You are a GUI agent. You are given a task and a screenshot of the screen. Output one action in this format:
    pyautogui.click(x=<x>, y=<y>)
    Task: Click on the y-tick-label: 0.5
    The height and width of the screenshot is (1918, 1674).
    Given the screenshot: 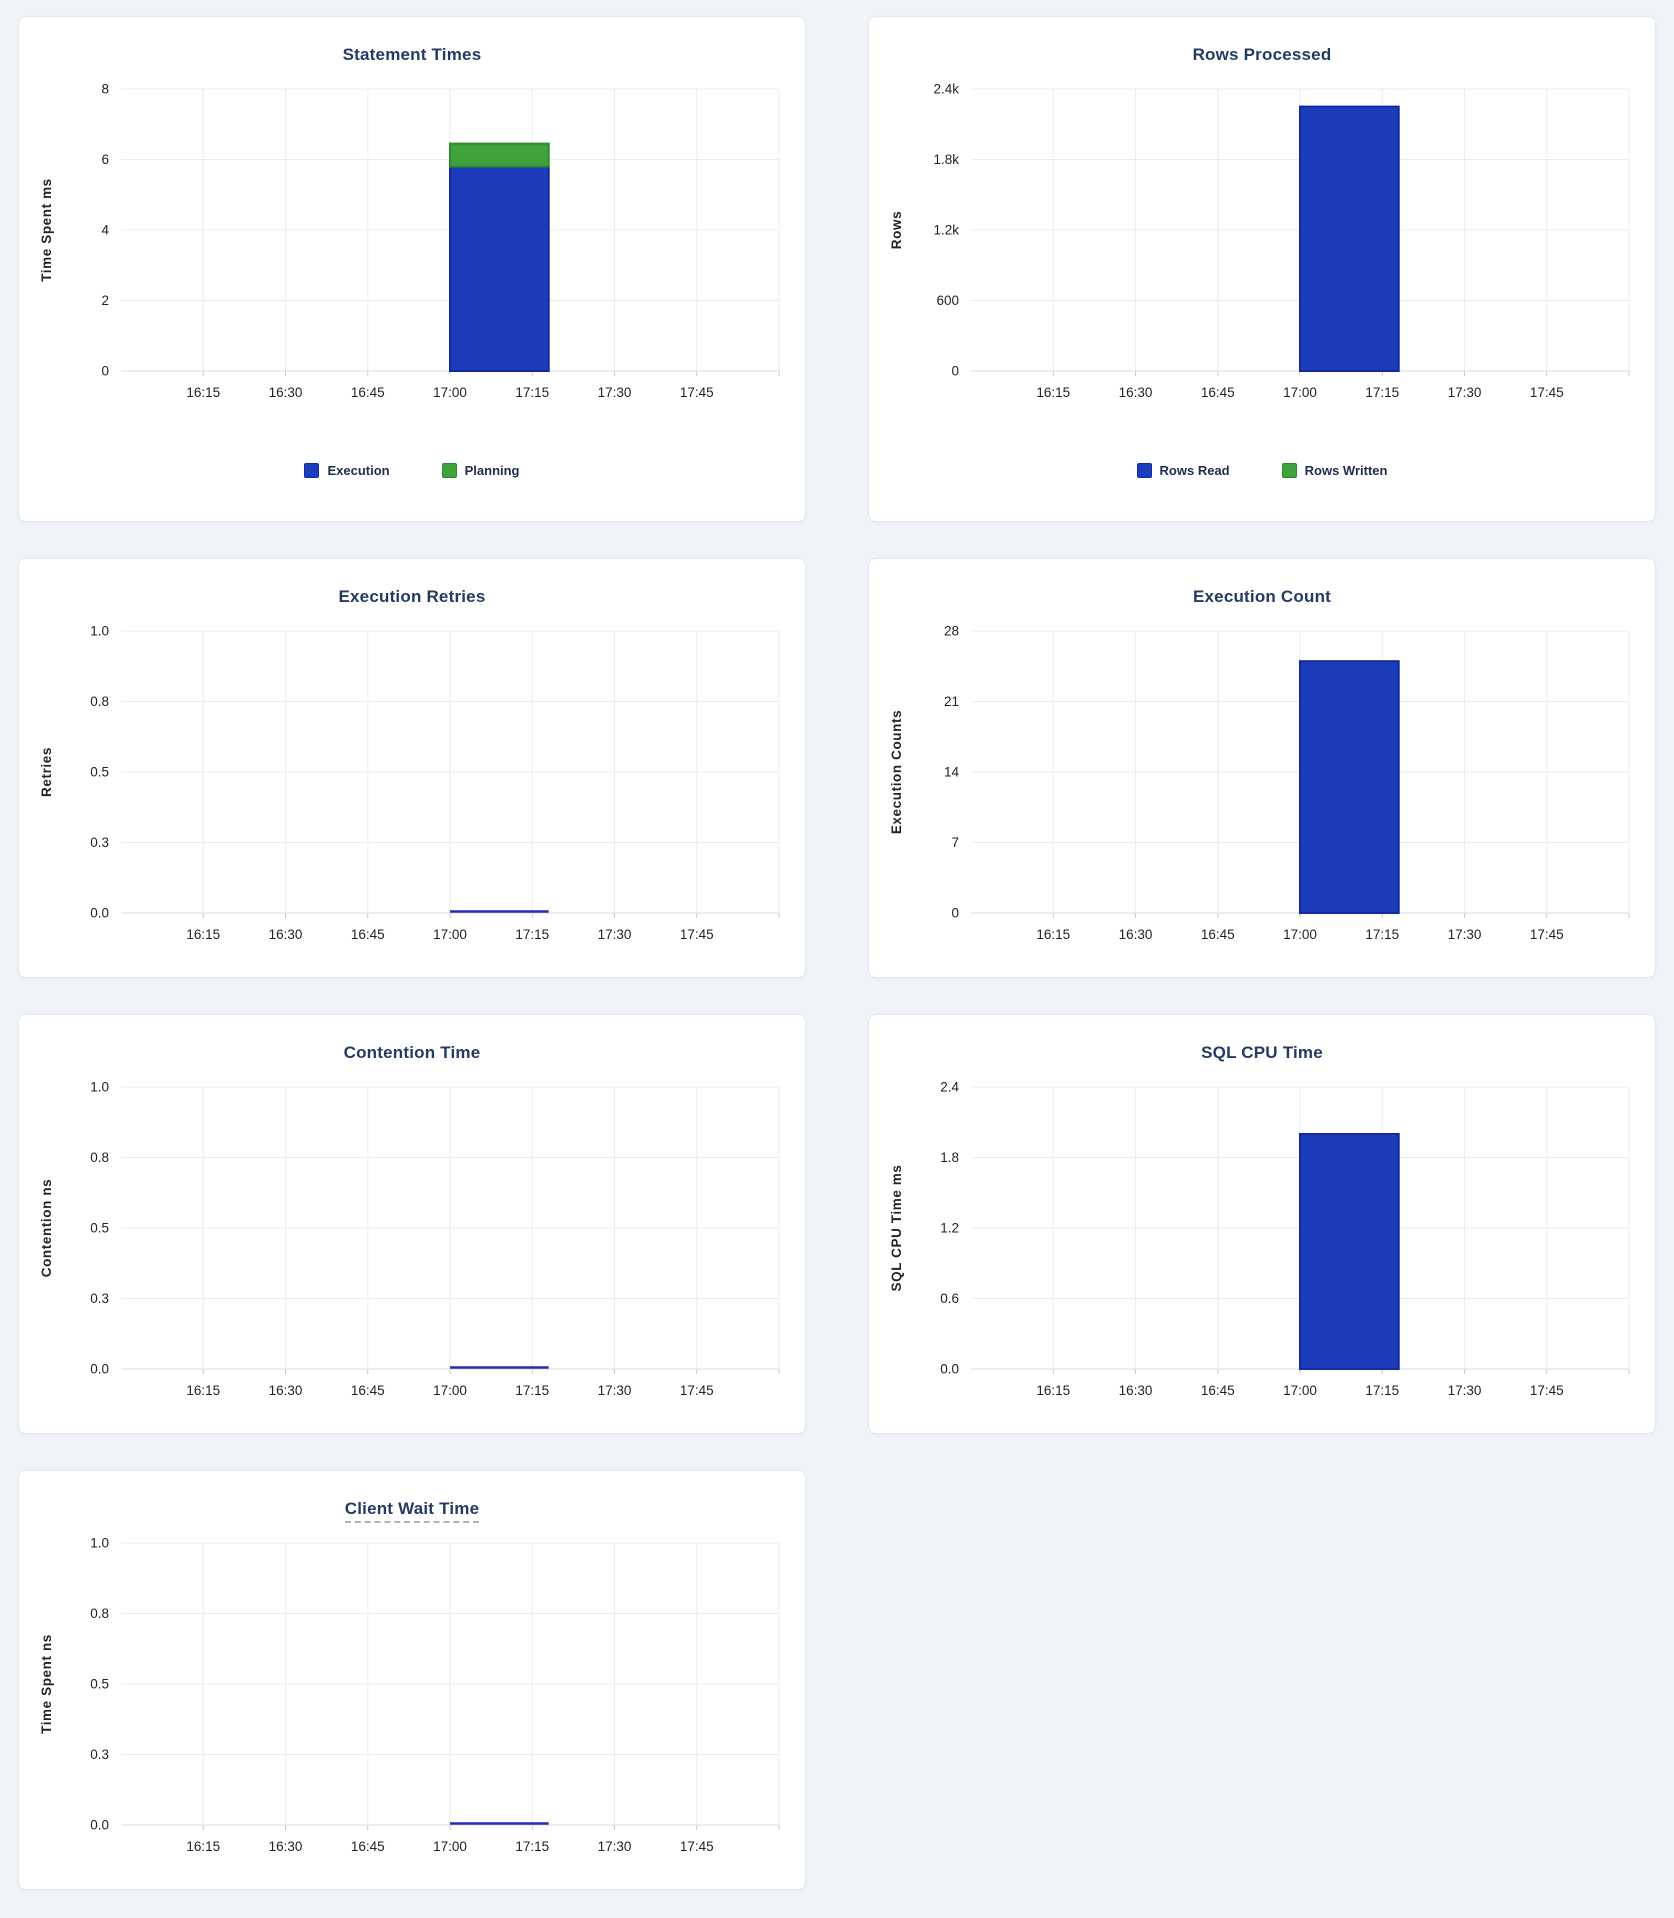 What is the action you would take?
    pyautogui.click(x=99, y=1228)
    